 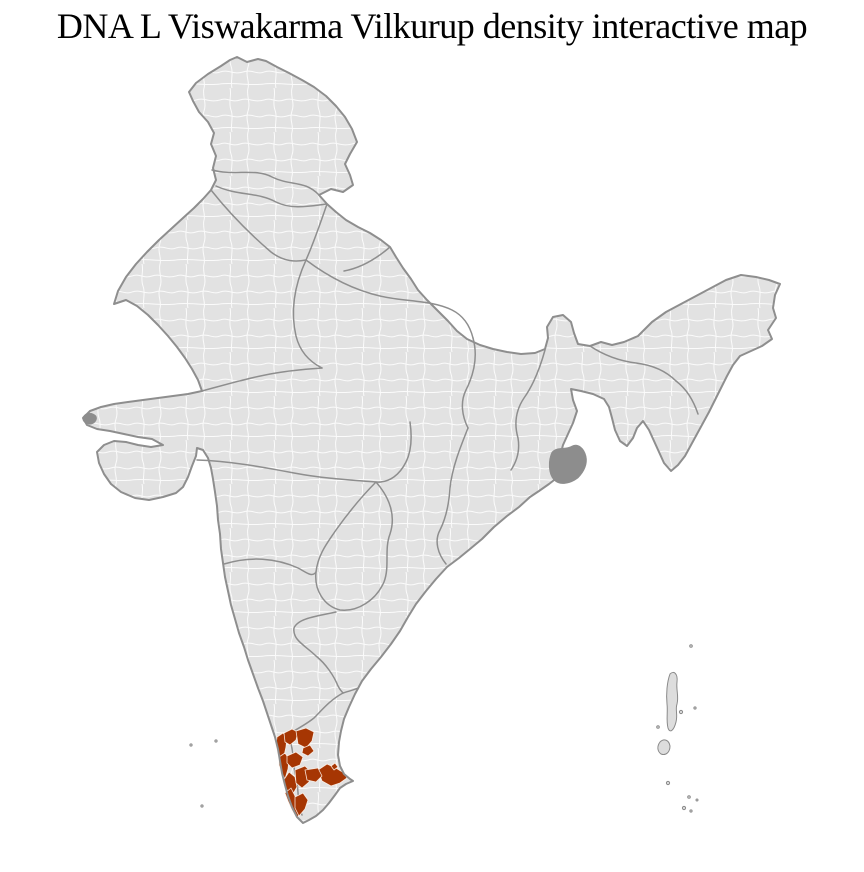 What do you see at coordinates (203, 773) in the screenshot?
I see `lakshadweep-islands` at bounding box center [203, 773].